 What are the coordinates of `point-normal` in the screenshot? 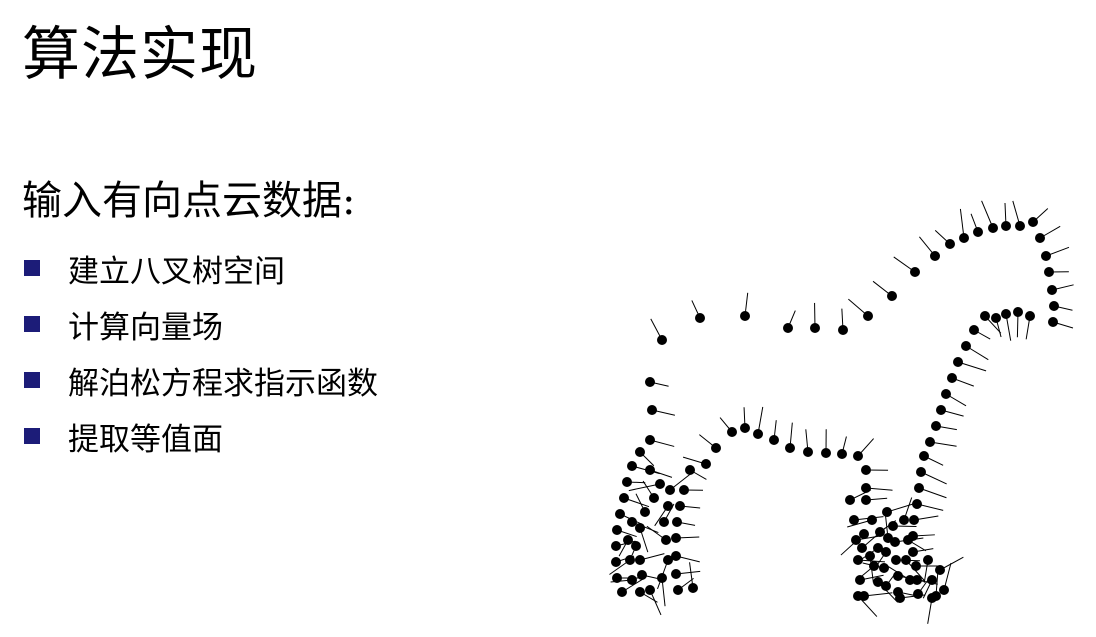 It's located at (644, 487).